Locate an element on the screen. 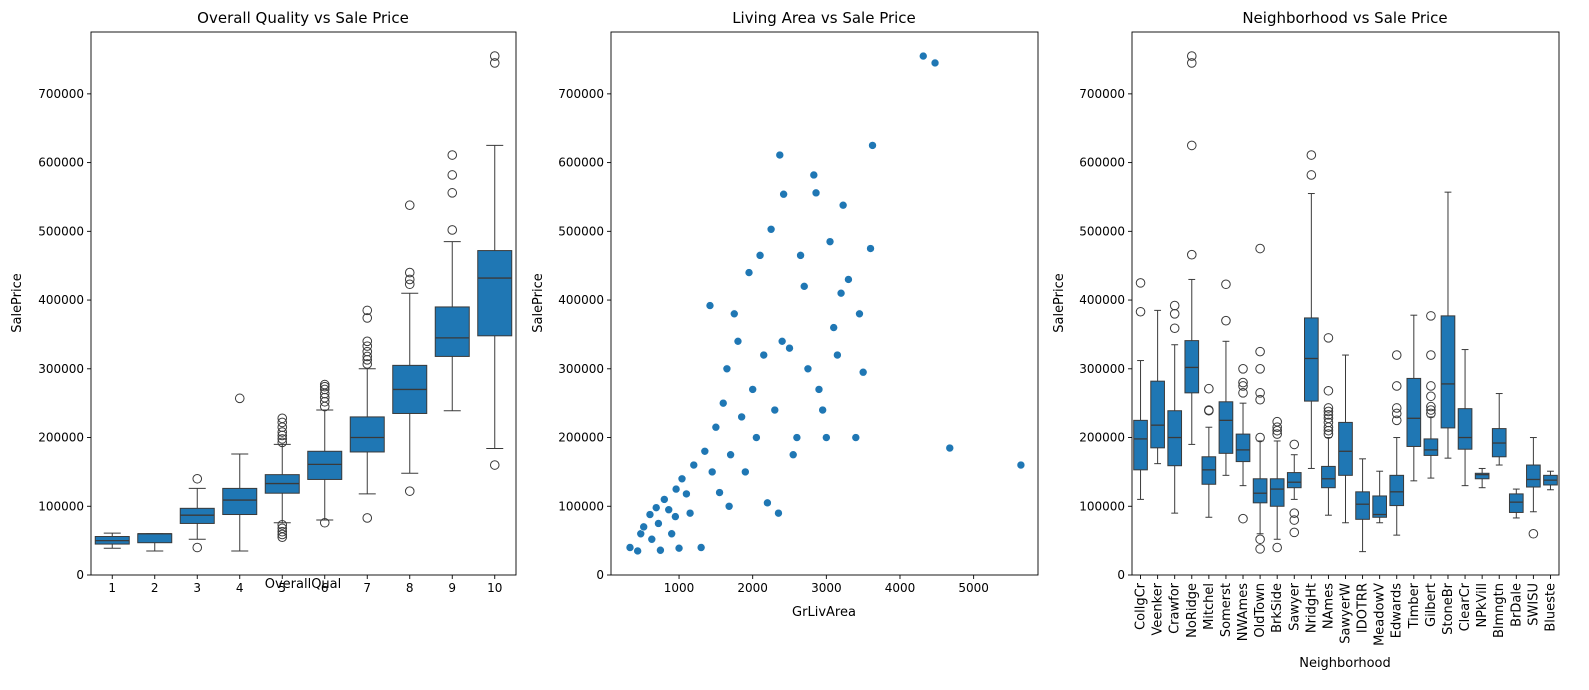 Image resolution: width=1589 pixels, height=690 pixels. y-tick-label: 300000 is located at coordinates (1102, 369).